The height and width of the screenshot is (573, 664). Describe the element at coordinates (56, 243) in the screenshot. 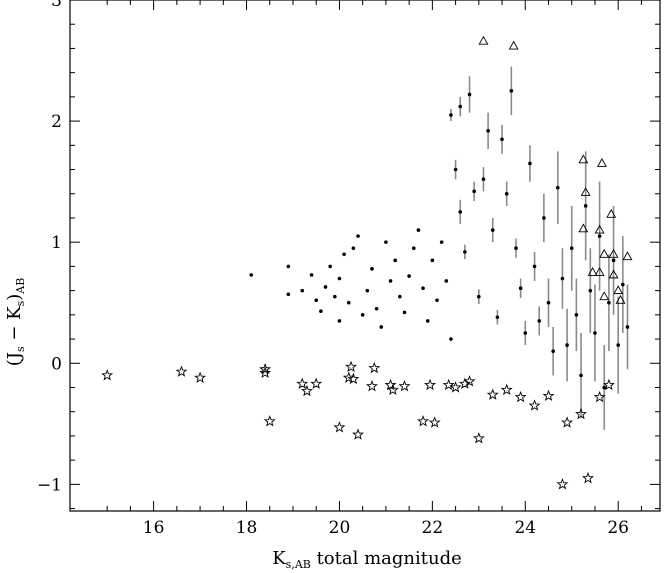

I see `y-tick-label: 1` at that location.